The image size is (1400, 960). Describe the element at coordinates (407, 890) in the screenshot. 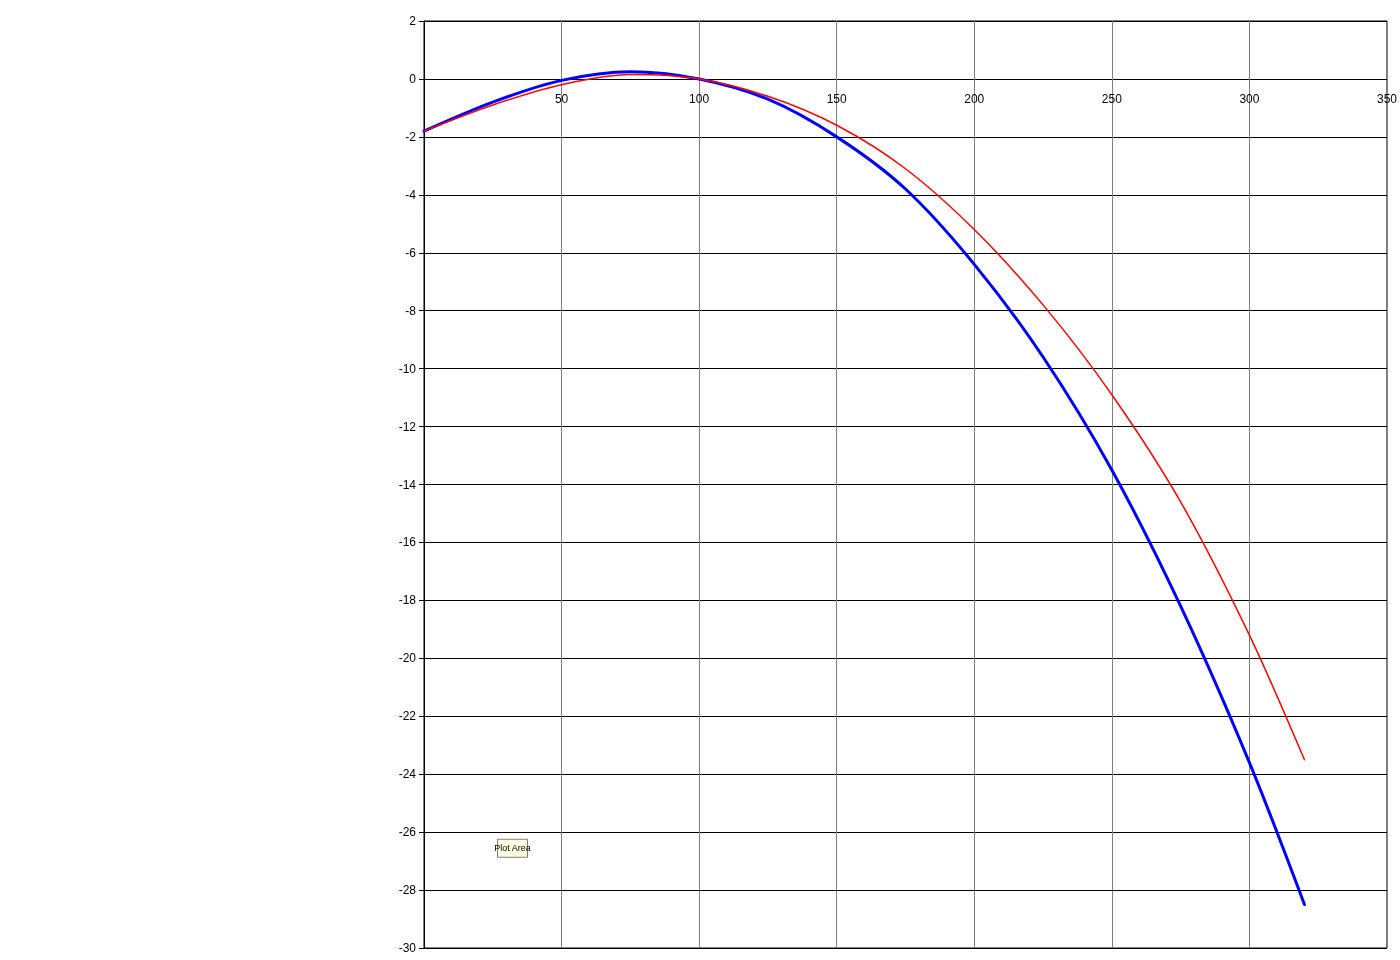

I see `y-tick-label: -28` at that location.